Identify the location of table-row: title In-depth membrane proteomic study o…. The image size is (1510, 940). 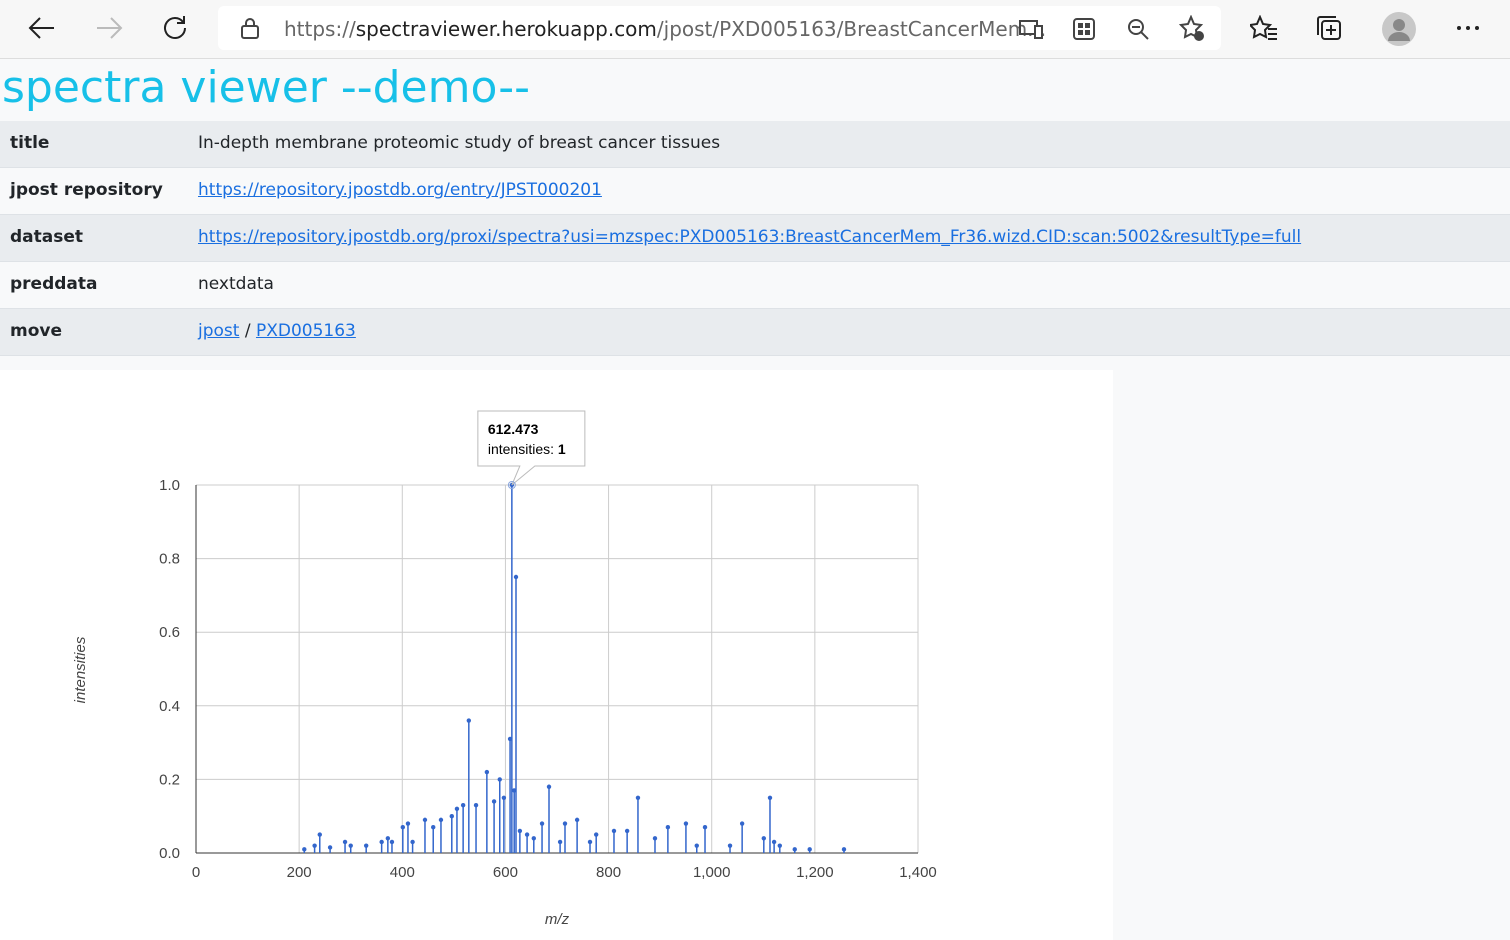
(755, 144).